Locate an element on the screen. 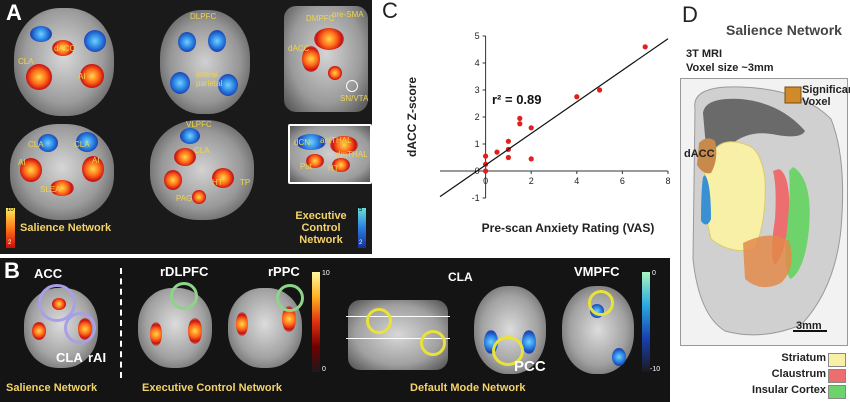 The width and height of the screenshot is (850, 402). insular-cortex-region is located at coordinates (797, 223).